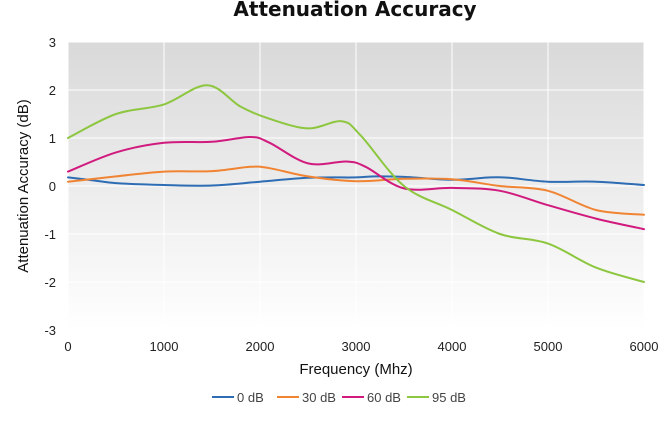 This screenshot has height=425, width=670. Describe the element at coordinates (52, 138) in the screenshot. I see `y-tick-label: 1` at that location.